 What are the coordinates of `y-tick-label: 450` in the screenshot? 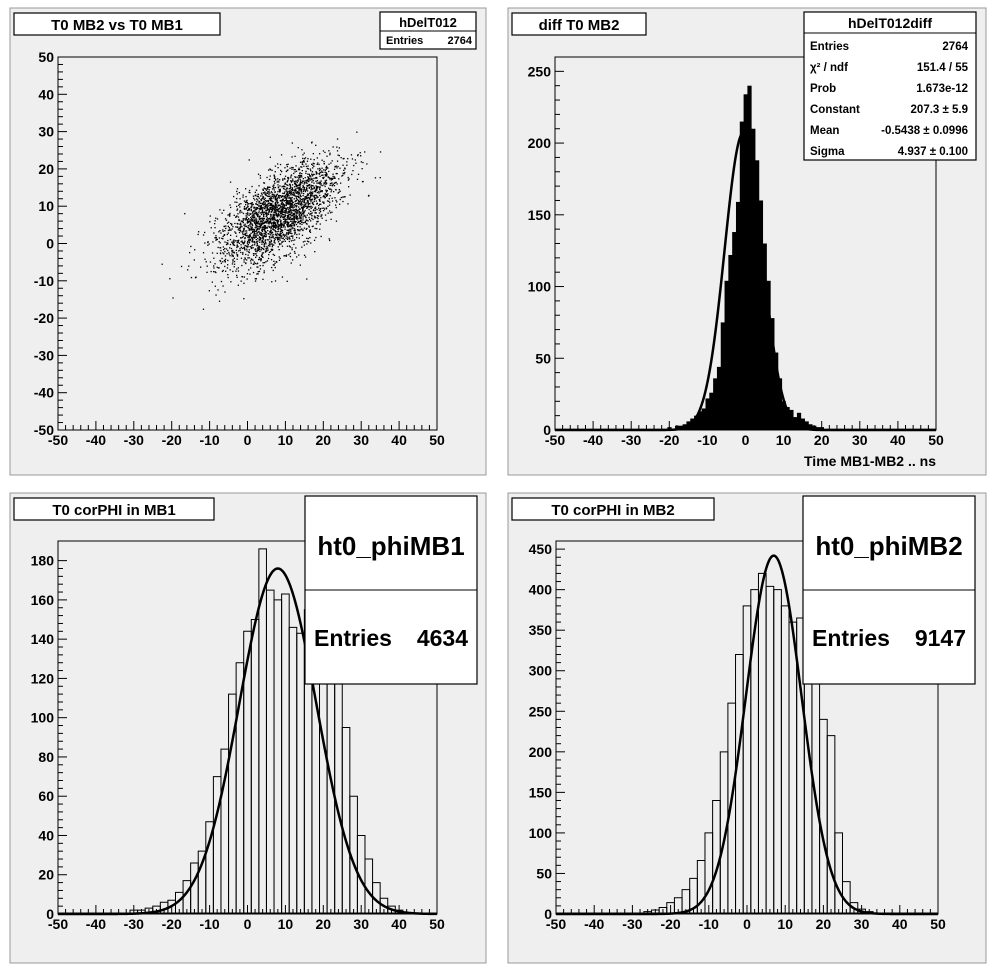 It's located at (541, 549).